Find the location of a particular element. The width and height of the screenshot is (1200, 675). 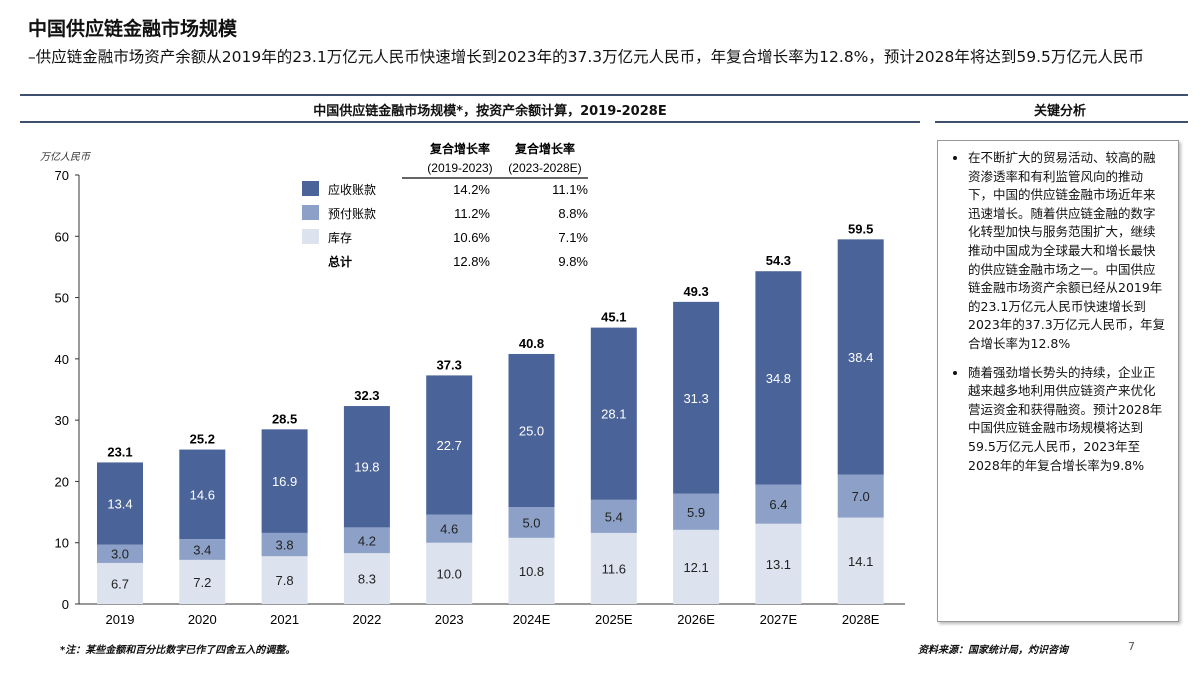

data-label: 25.0 is located at coordinates (531, 431).